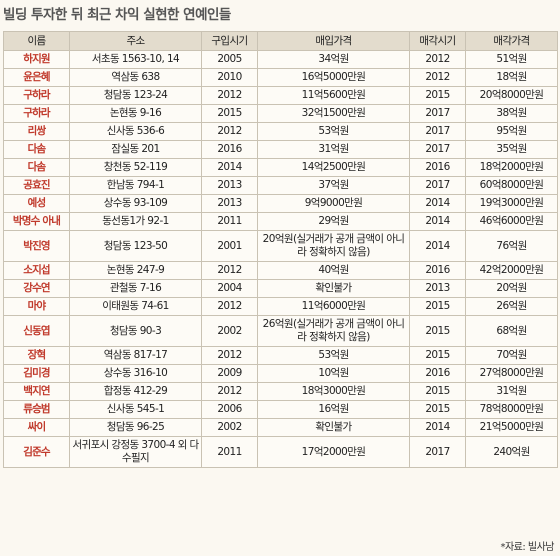 The width and height of the screenshot is (560, 556). Describe the element at coordinates (280, 409) in the screenshot. I see `table-row: 류승범 신사동 545-1 2006 16억원 2015 78억8000만원` at that location.